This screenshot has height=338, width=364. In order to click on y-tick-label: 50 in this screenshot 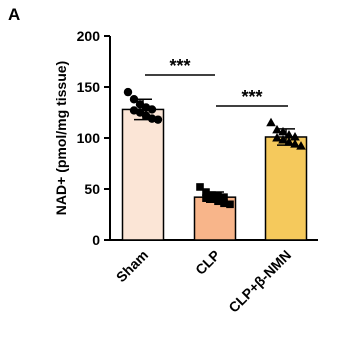, I will do `click(92, 189)`.